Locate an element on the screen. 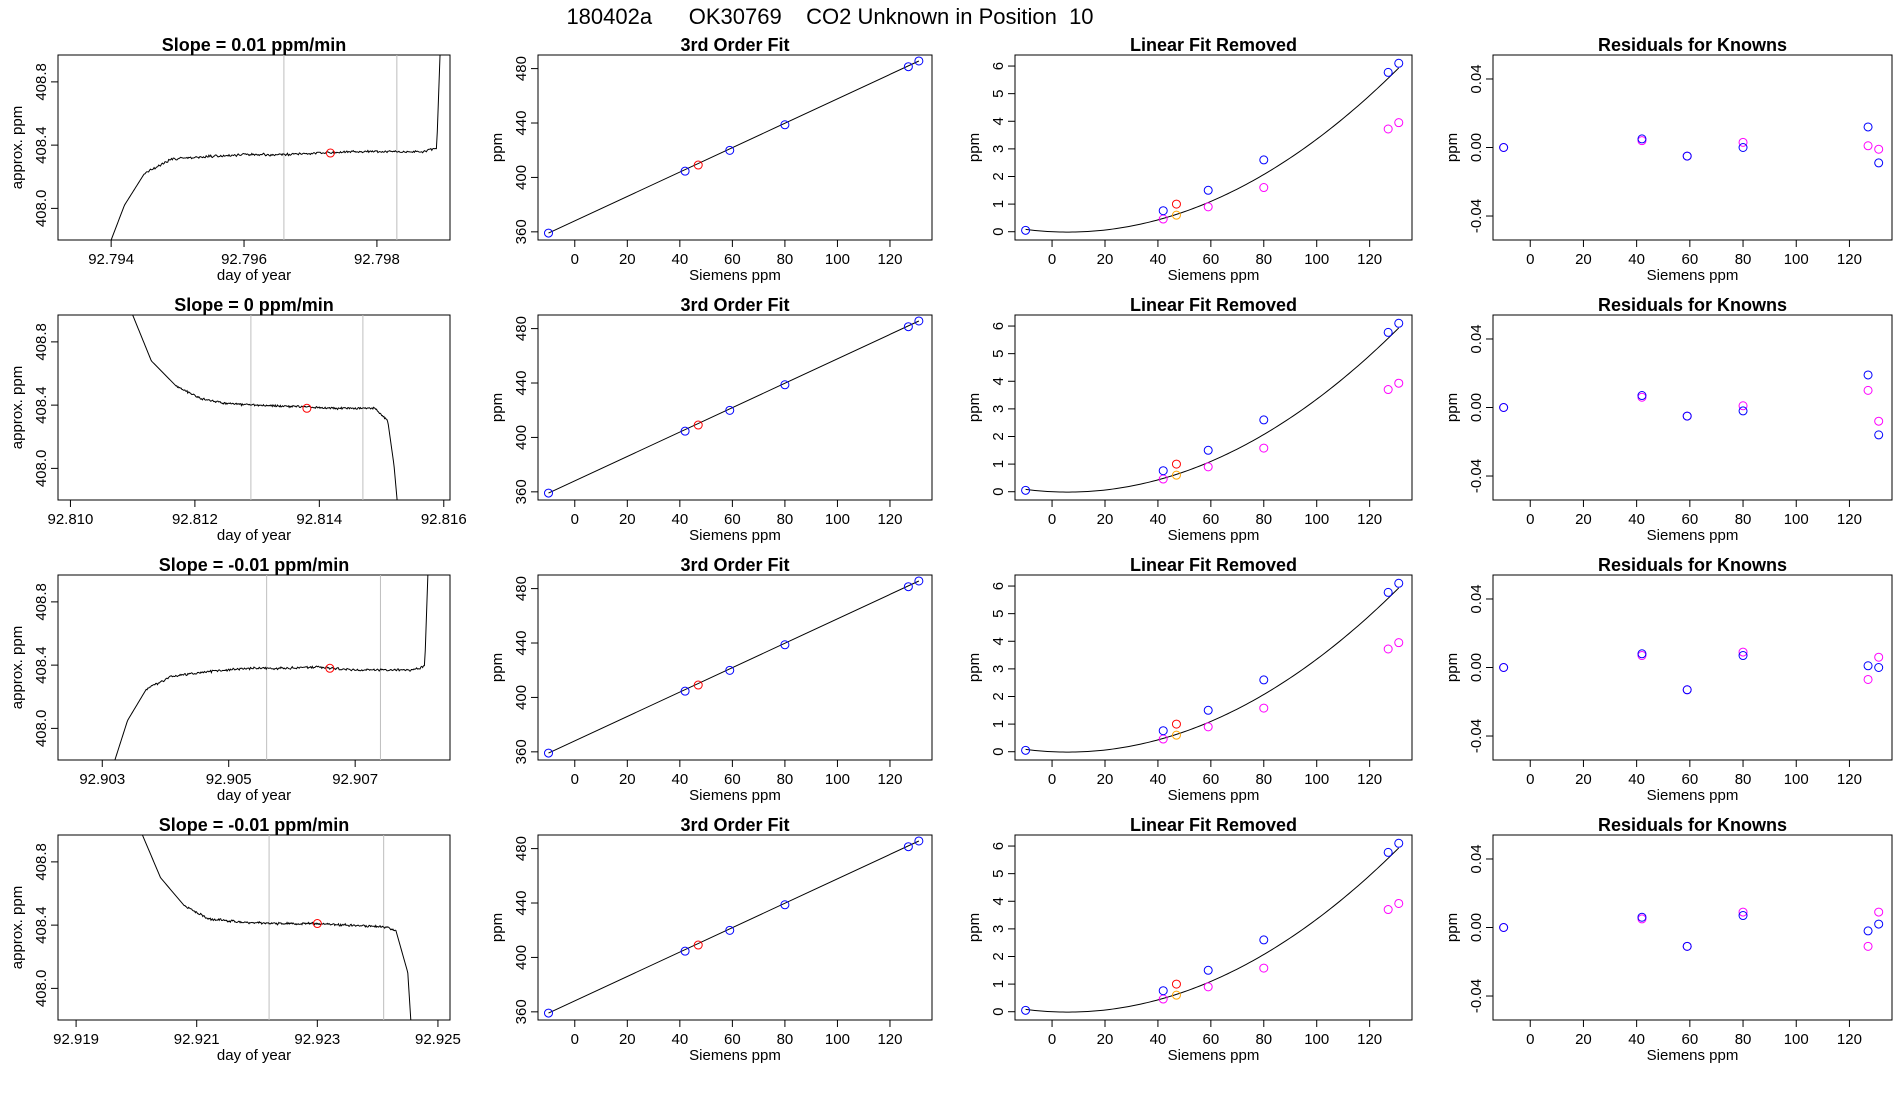 Image resolution: width=1900 pixels, height=1100 pixels. y-axis-label: approx. ppm is located at coordinates (17, 147).